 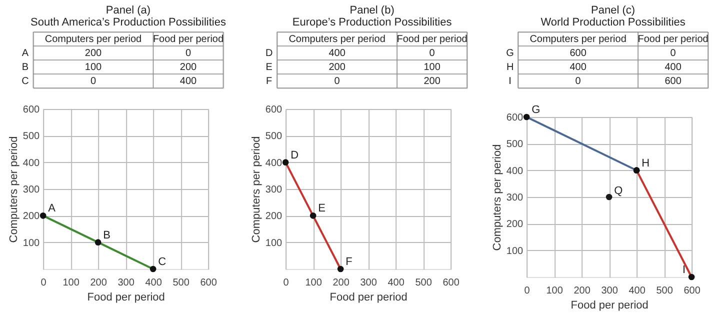 I want to click on annotation: I, so click(x=684, y=270).